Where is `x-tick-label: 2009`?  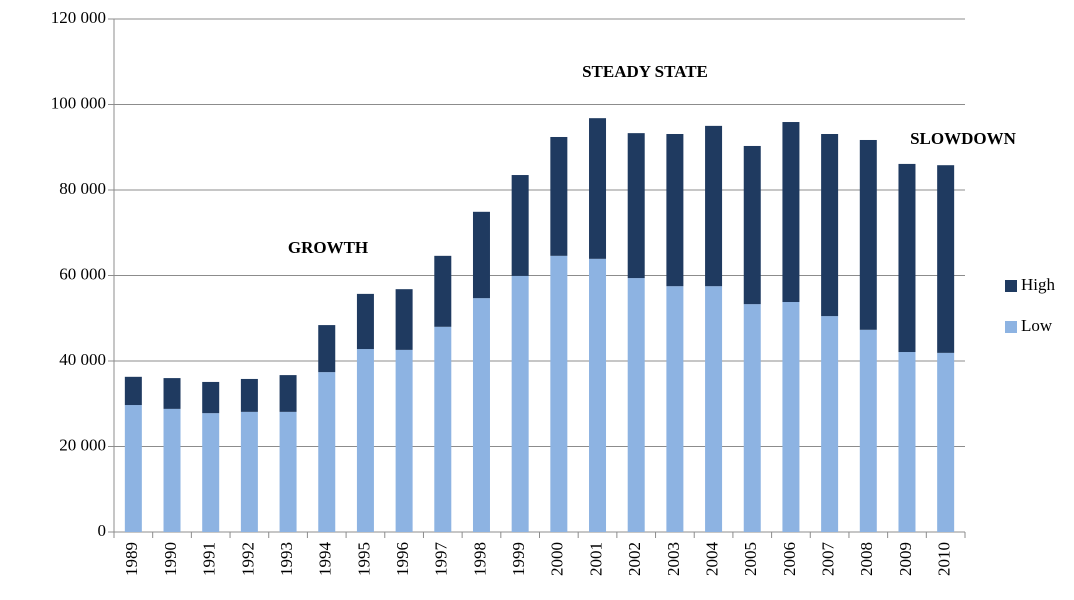 x-tick-label: 2009 is located at coordinates (905, 559).